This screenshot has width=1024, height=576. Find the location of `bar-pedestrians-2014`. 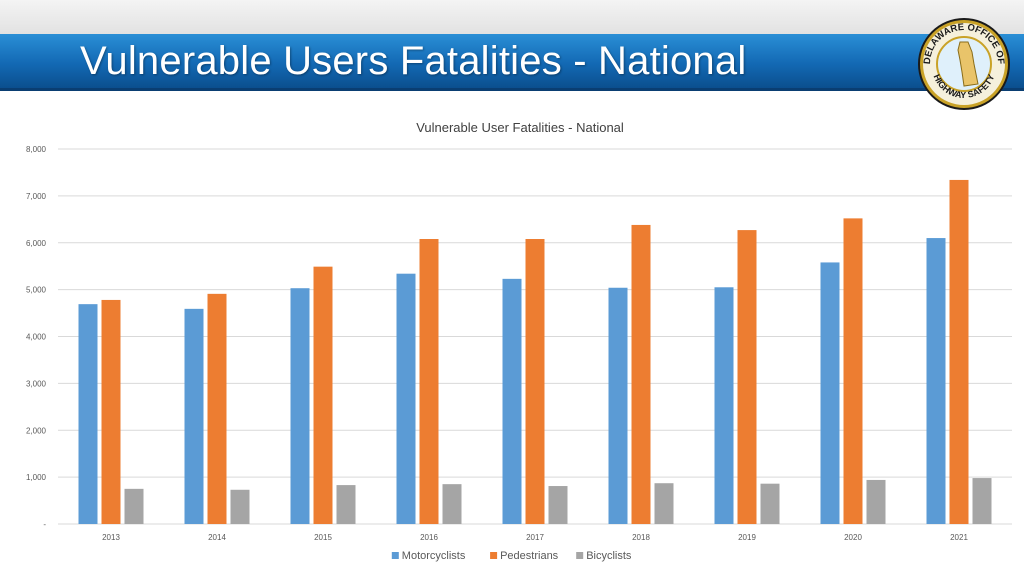

bar-pedestrians-2014 is located at coordinates (217, 408).